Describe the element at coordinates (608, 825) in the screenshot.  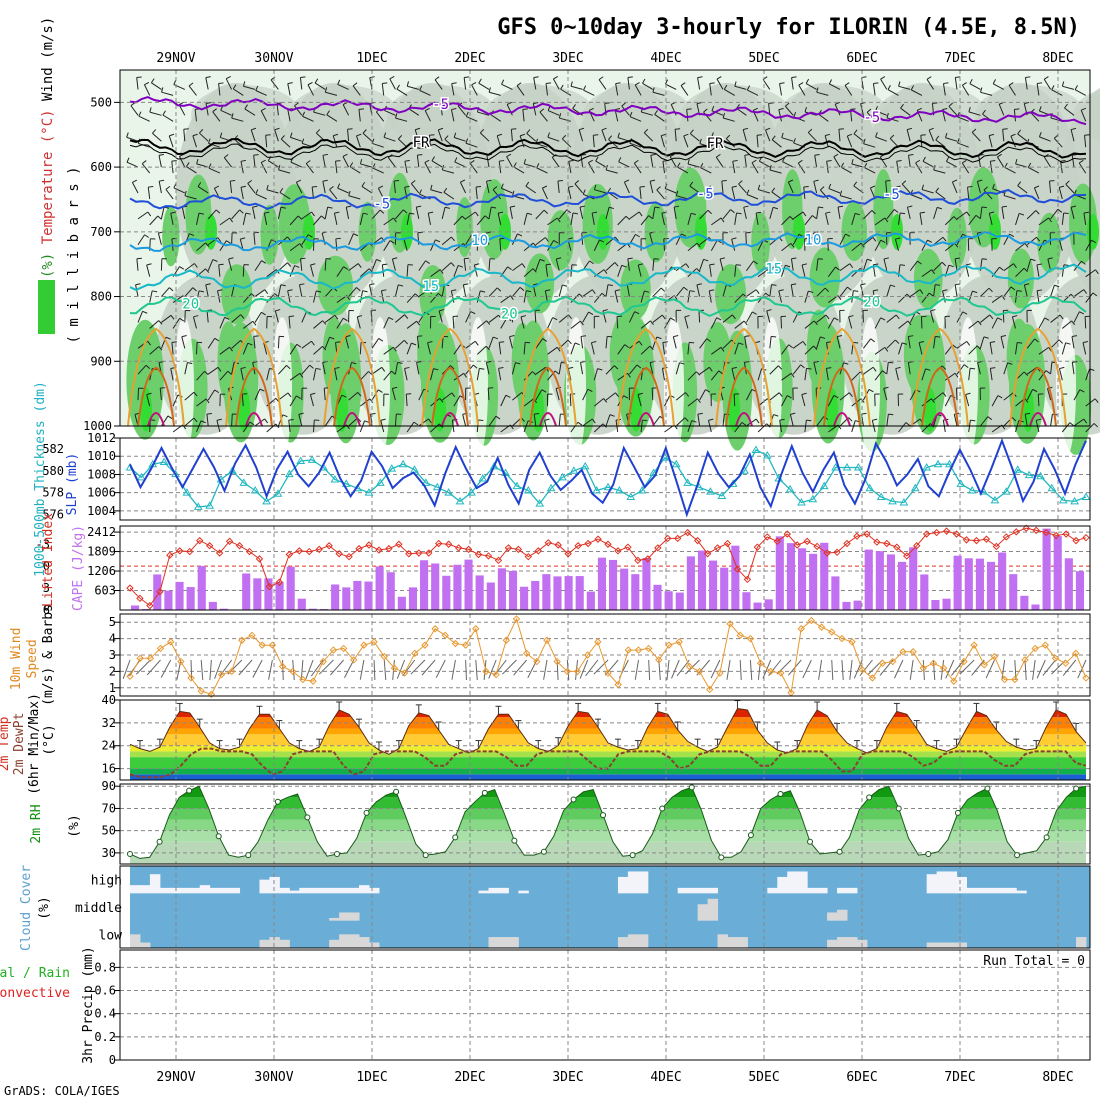
I see `rh2m-fill` at that location.